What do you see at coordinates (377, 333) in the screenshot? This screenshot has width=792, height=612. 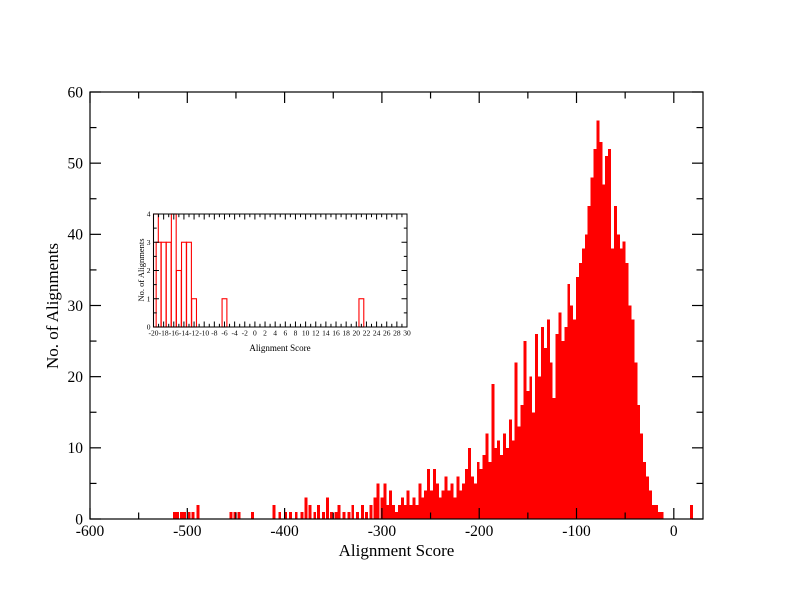 I see `inset-histogram-x-tick-label: 24` at bounding box center [377, 333].